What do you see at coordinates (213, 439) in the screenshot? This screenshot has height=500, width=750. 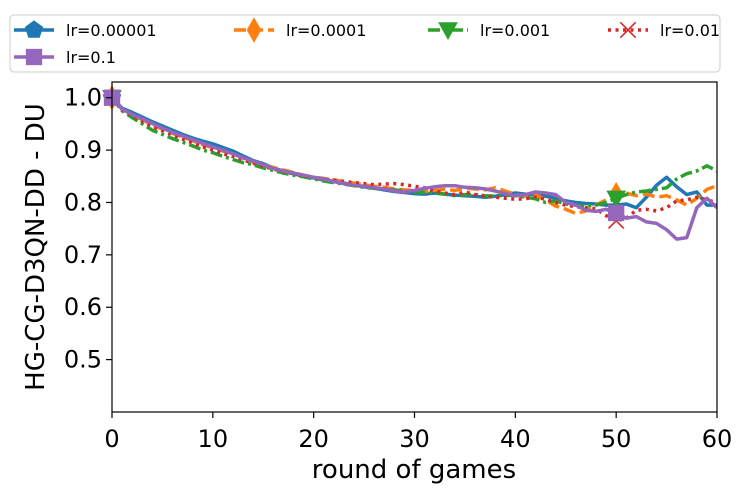 I see `x-tick-label: 10` at bounding box center [213, 439].